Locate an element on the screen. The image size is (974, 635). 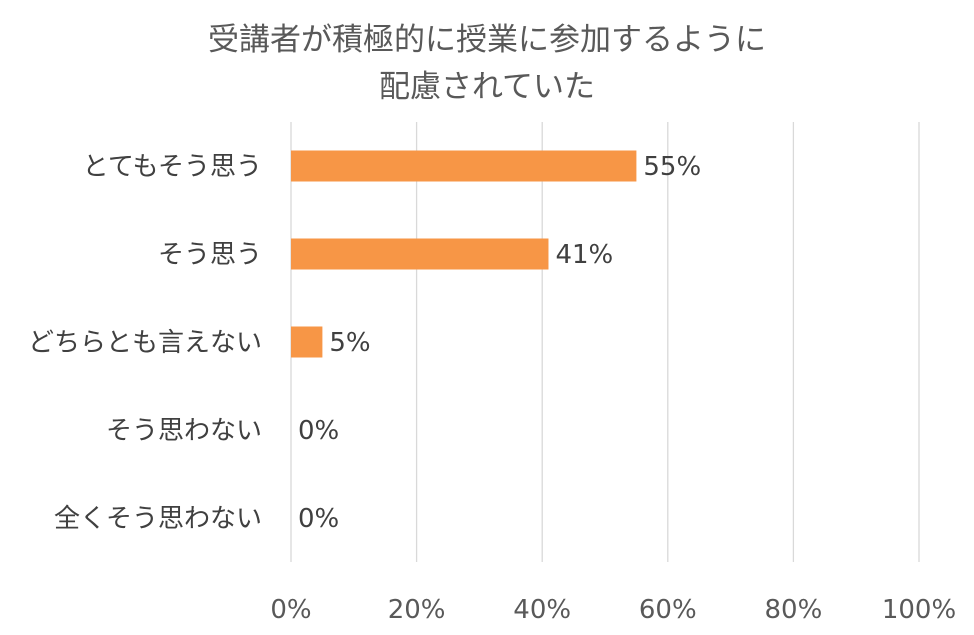
x-tick-label-4: 80% is located at coordinates (794, 610).